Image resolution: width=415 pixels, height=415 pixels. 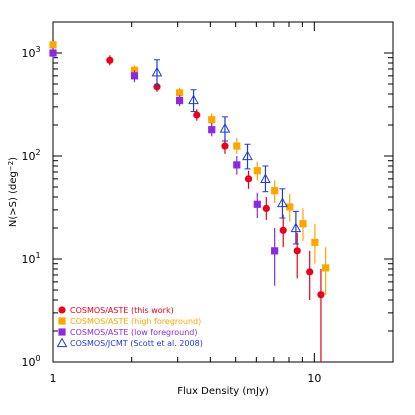 I want to click on legend-item-jcmt: COSMOS/JCMT (Scott et al. 2008), so click(x=129, y=342).